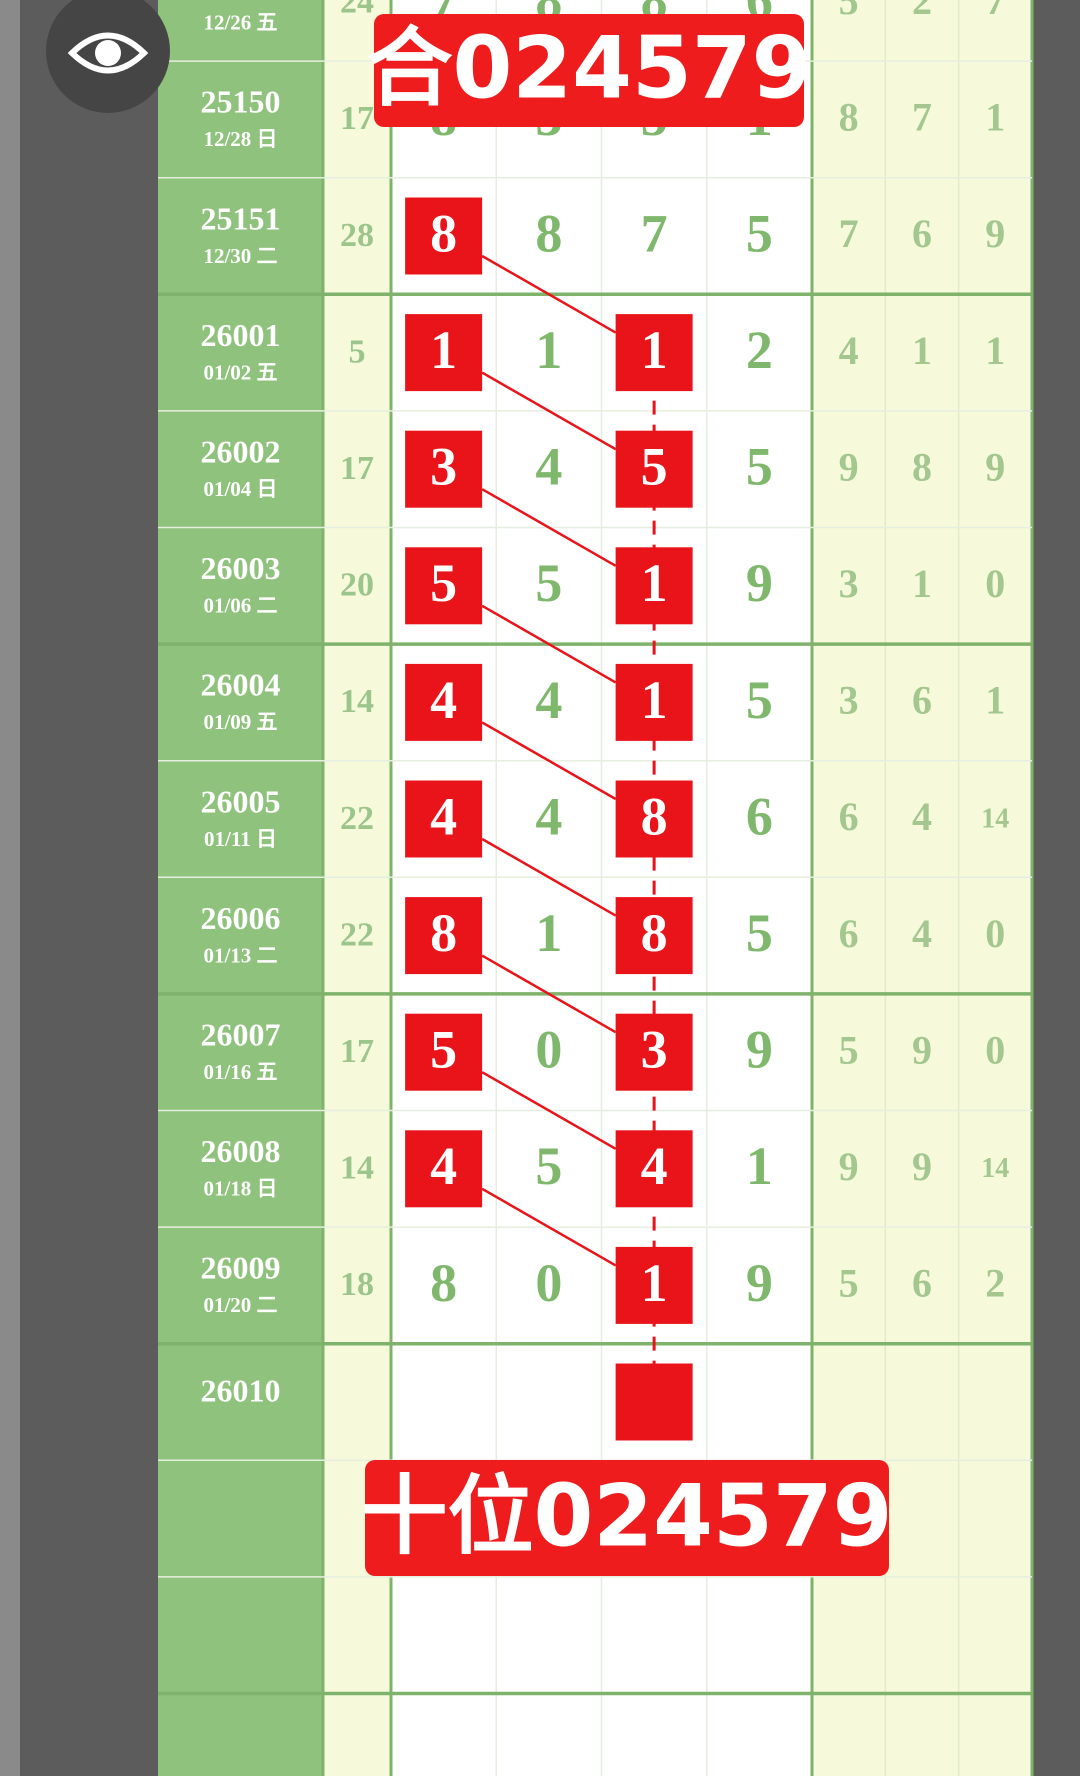 This screenshot has height=1776, width=1080. I want to click on date: 01/04 日, so click(240, 489).